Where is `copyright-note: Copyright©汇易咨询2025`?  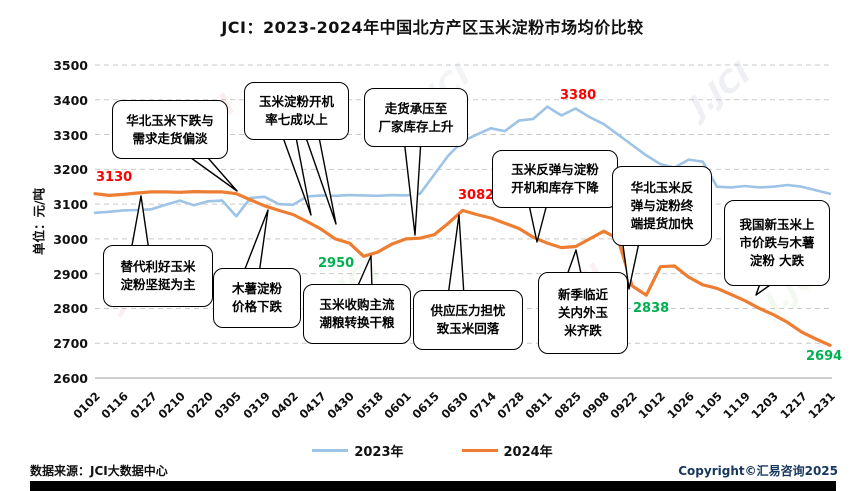 copyright-note: Copyright©汇易咨询2025 is located at coordinates (758, 471).